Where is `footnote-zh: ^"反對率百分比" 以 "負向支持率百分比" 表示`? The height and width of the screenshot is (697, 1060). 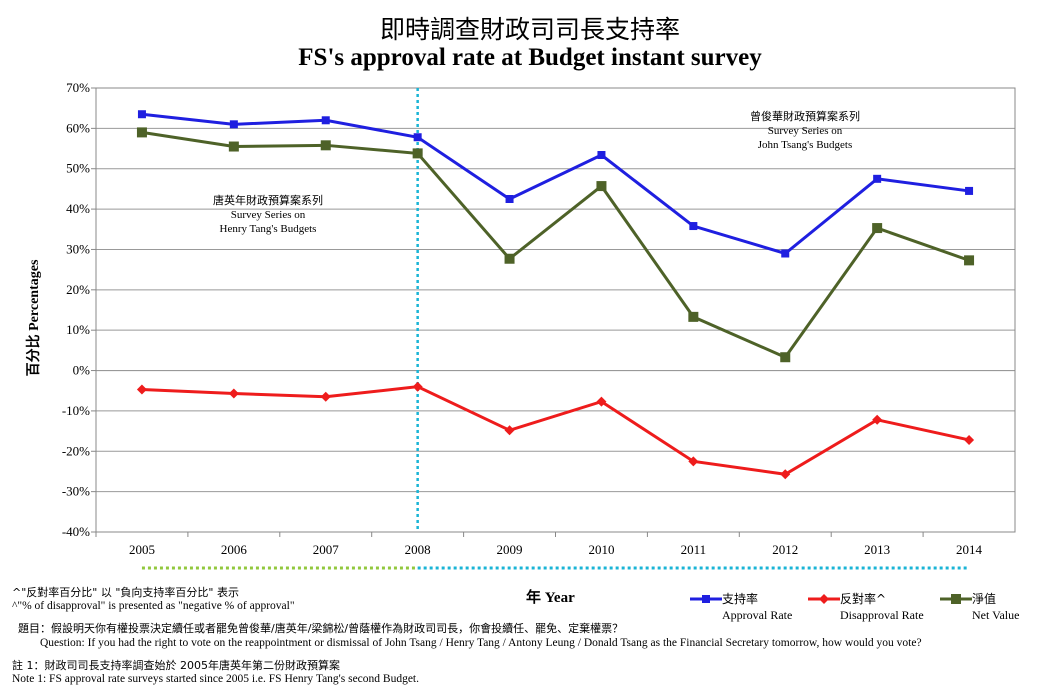 footnote-zh: ^"反對率百分比" 以 "負向支持率百分比" 表示 is located at coordinates (125, 592).